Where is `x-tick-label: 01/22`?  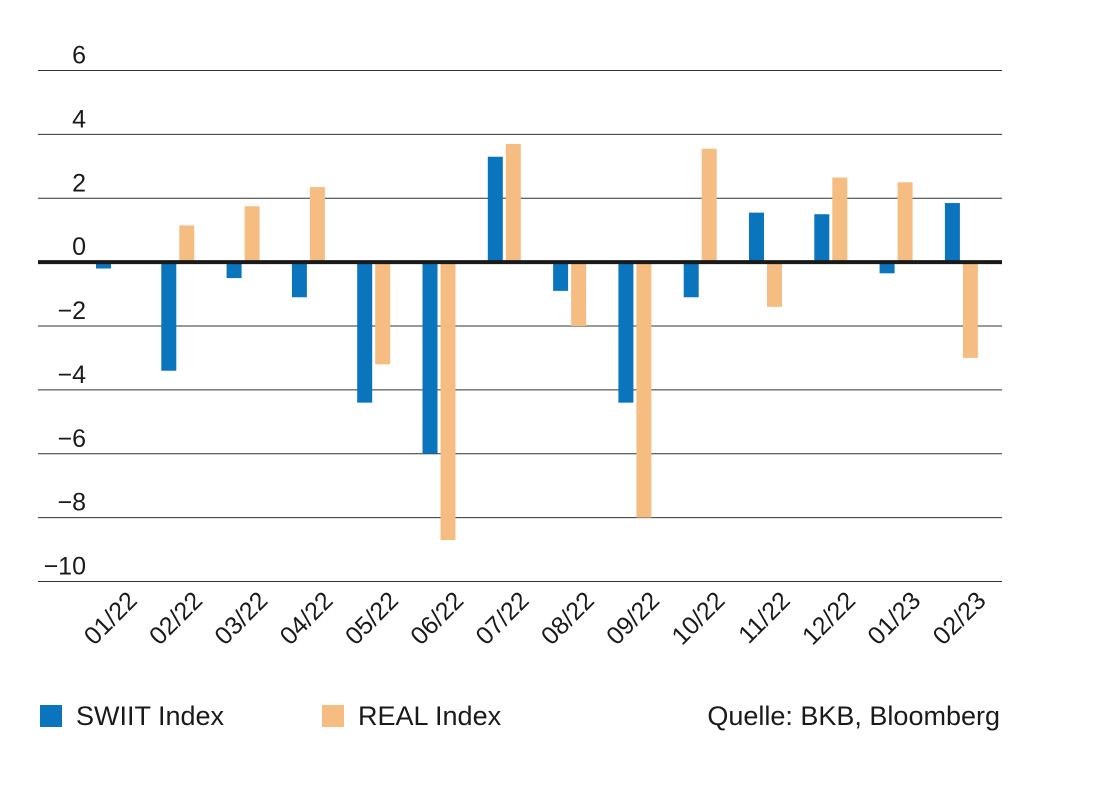
x-tick-label: 01/22 is located at coordinates (111, 618).